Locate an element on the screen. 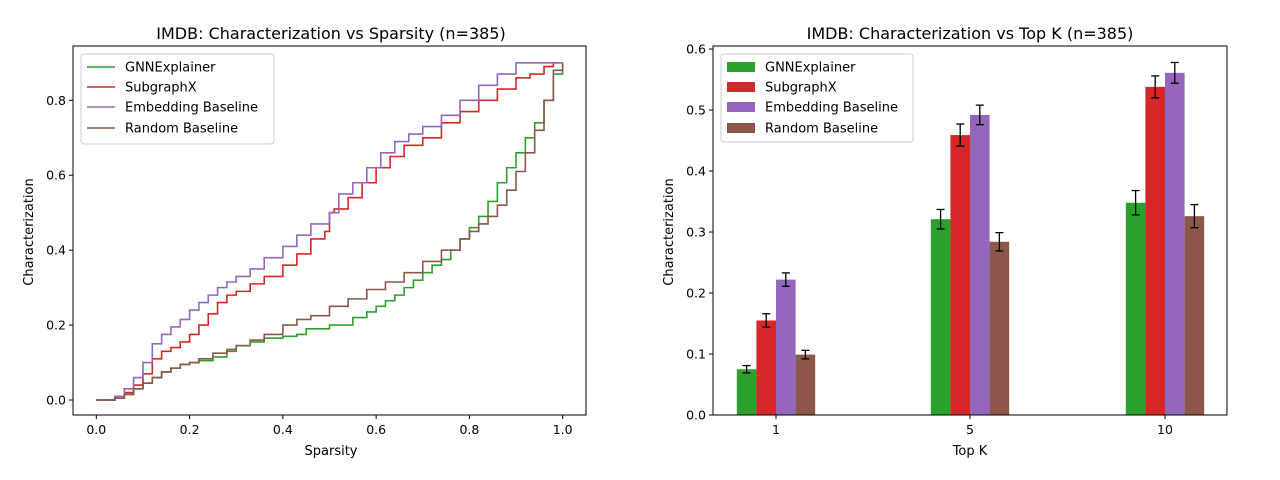 The image size is (1280, 480). line-chart-x-axis-label: Sparsity is located at coordinates (331, 451).